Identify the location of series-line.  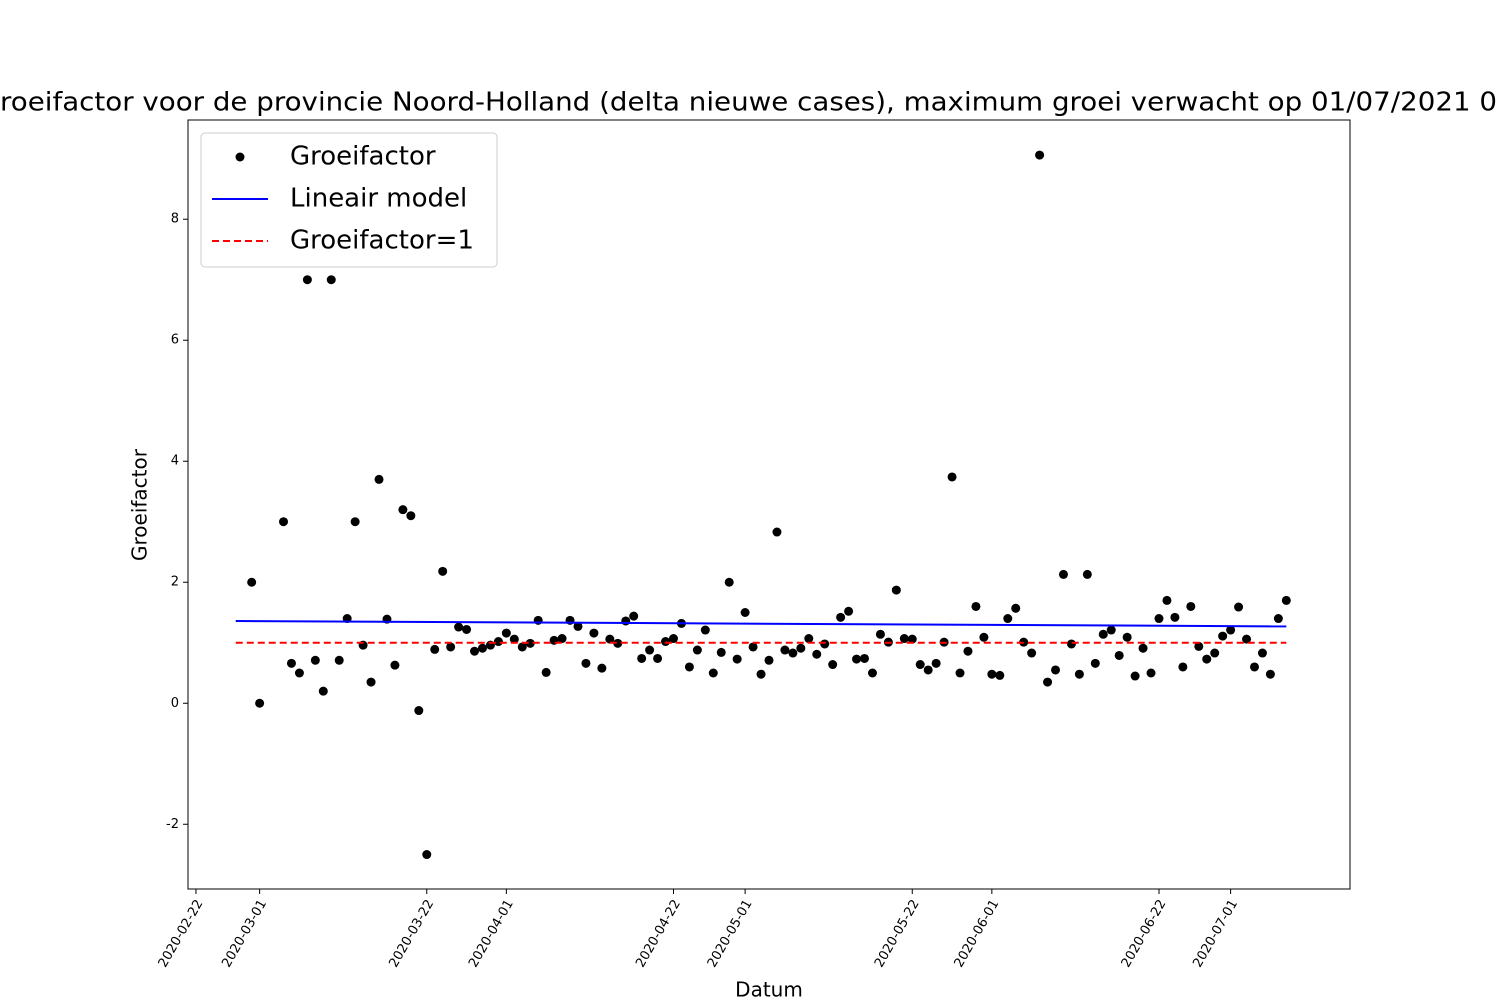
(761, 623).